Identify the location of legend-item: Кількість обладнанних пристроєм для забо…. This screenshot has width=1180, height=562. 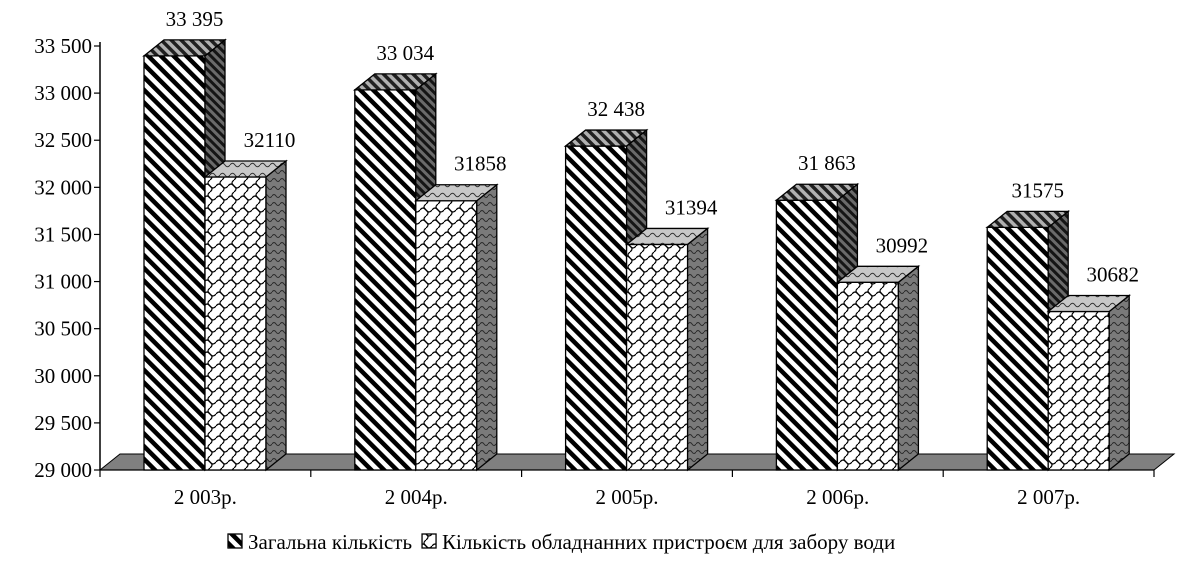
(658, 542).